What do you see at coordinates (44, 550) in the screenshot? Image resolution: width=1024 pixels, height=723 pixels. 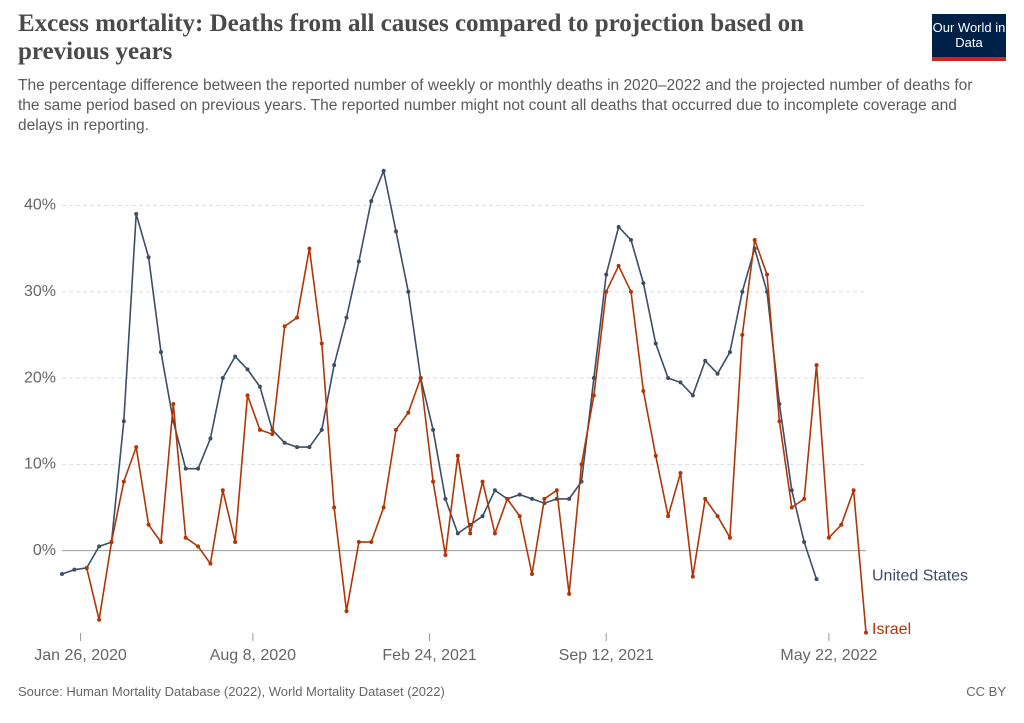 I see `y-tick-label: 0%` at bounding box center [44, 550].